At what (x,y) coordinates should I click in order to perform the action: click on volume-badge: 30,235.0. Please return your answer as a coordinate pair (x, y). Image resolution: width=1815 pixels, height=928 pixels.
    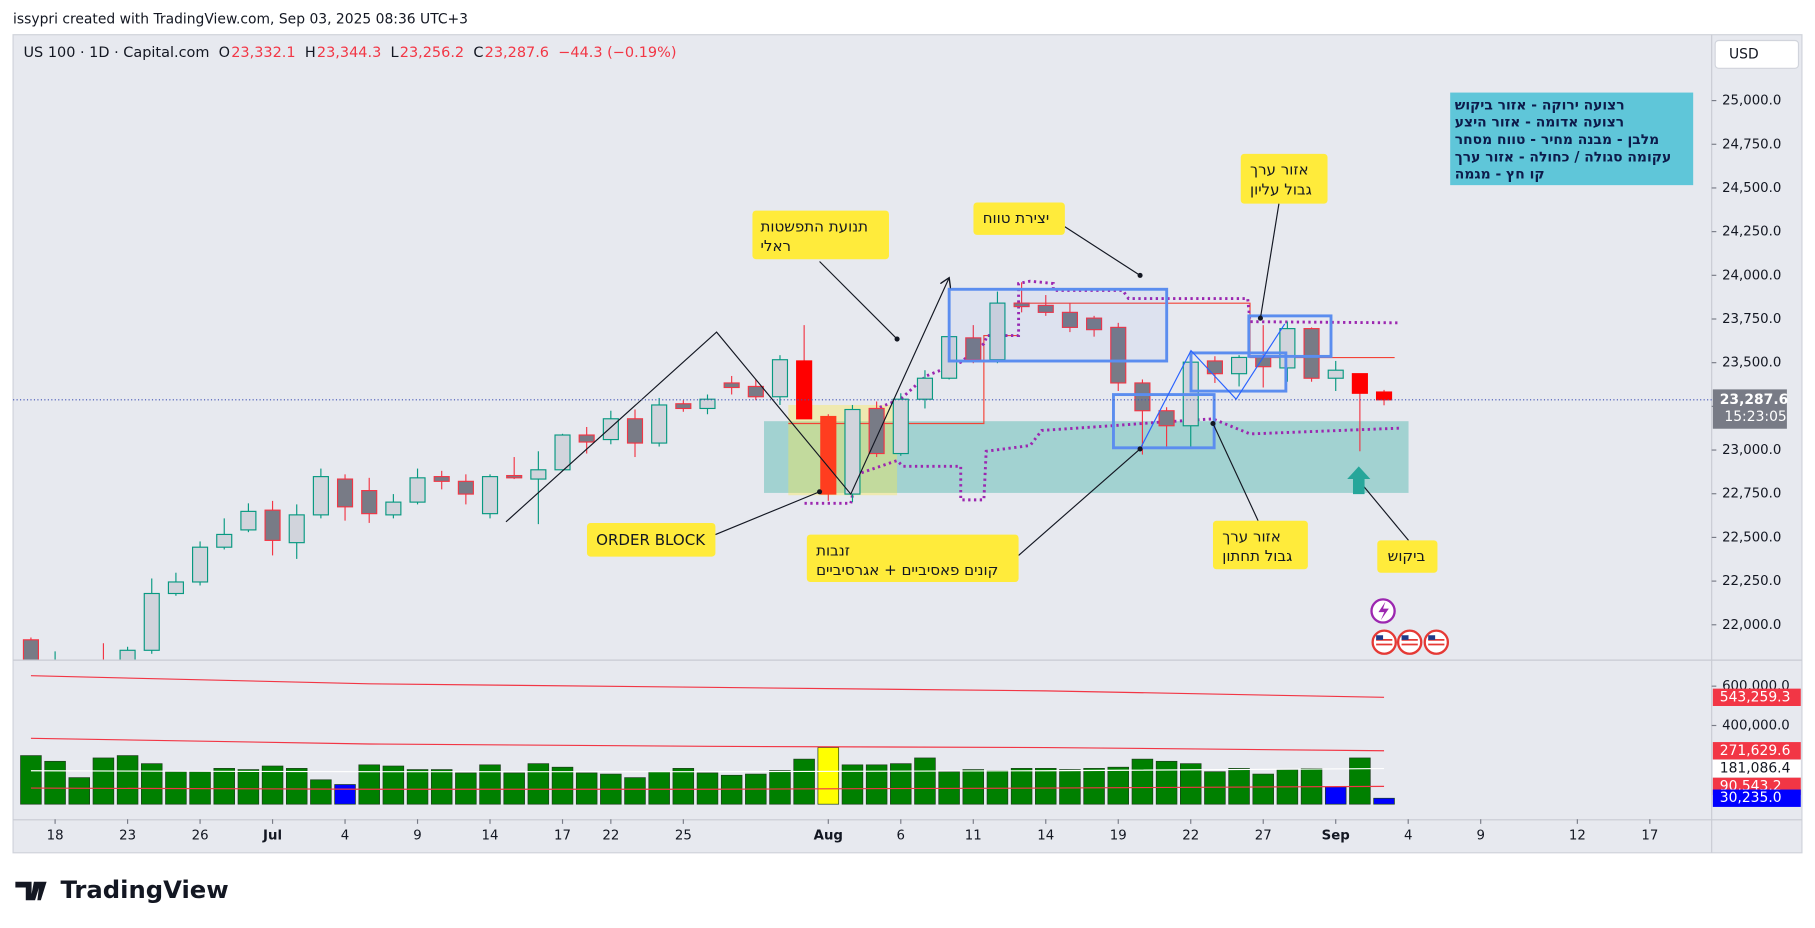
    Looking at the image, I should click on (1751, 798).